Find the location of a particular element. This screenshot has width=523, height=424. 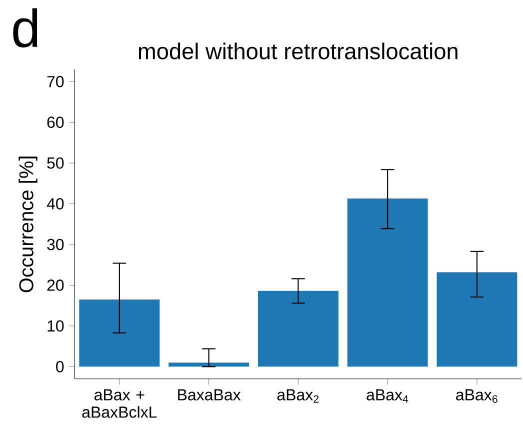

y-tick-label: 40 is located at coordinates (55, 204).